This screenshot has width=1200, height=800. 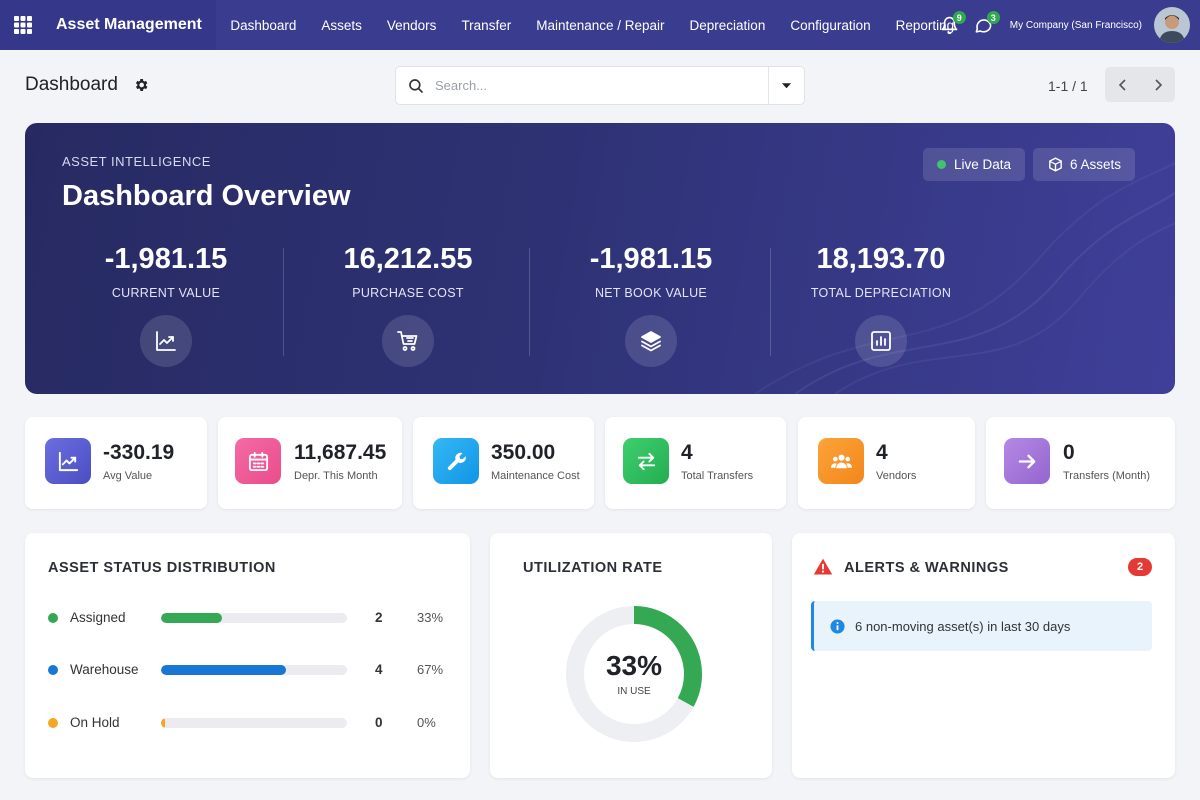 I want to click on company-switcher: My Company (San Francisco), so click(x=1075, y=25).